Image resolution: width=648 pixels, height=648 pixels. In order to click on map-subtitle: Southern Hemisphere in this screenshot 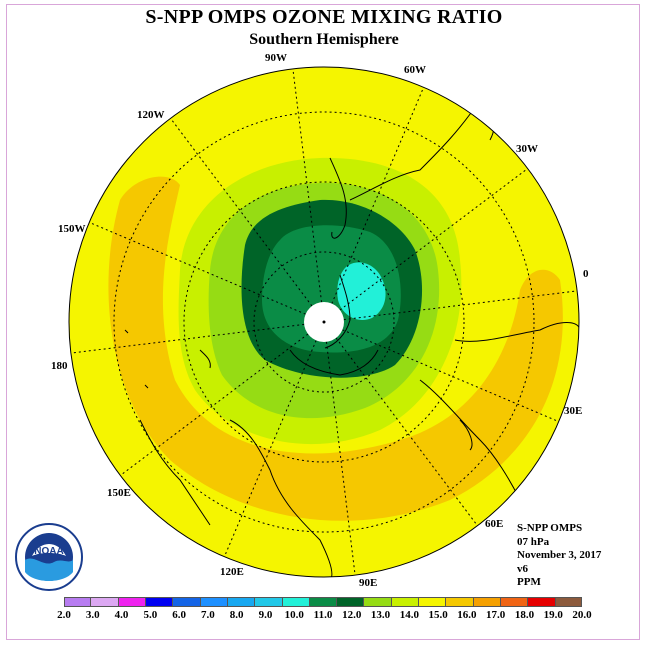, I will do `click(324, 39)`.